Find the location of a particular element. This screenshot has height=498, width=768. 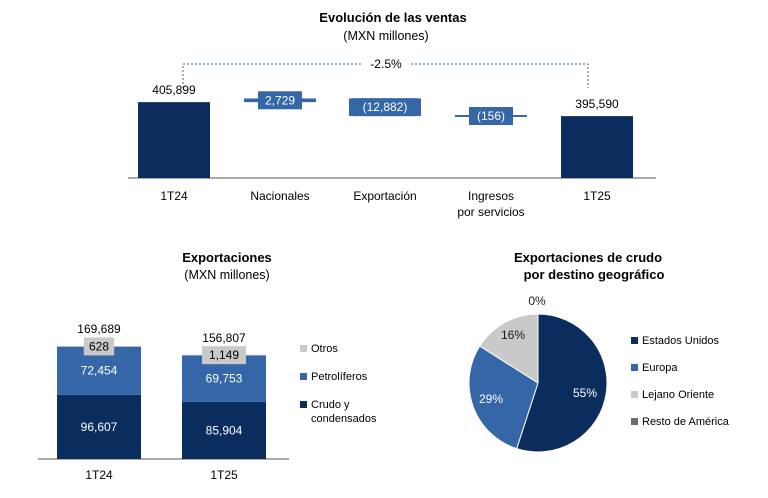

pie-legend-label: Europa is located at coordinates (660, 368).